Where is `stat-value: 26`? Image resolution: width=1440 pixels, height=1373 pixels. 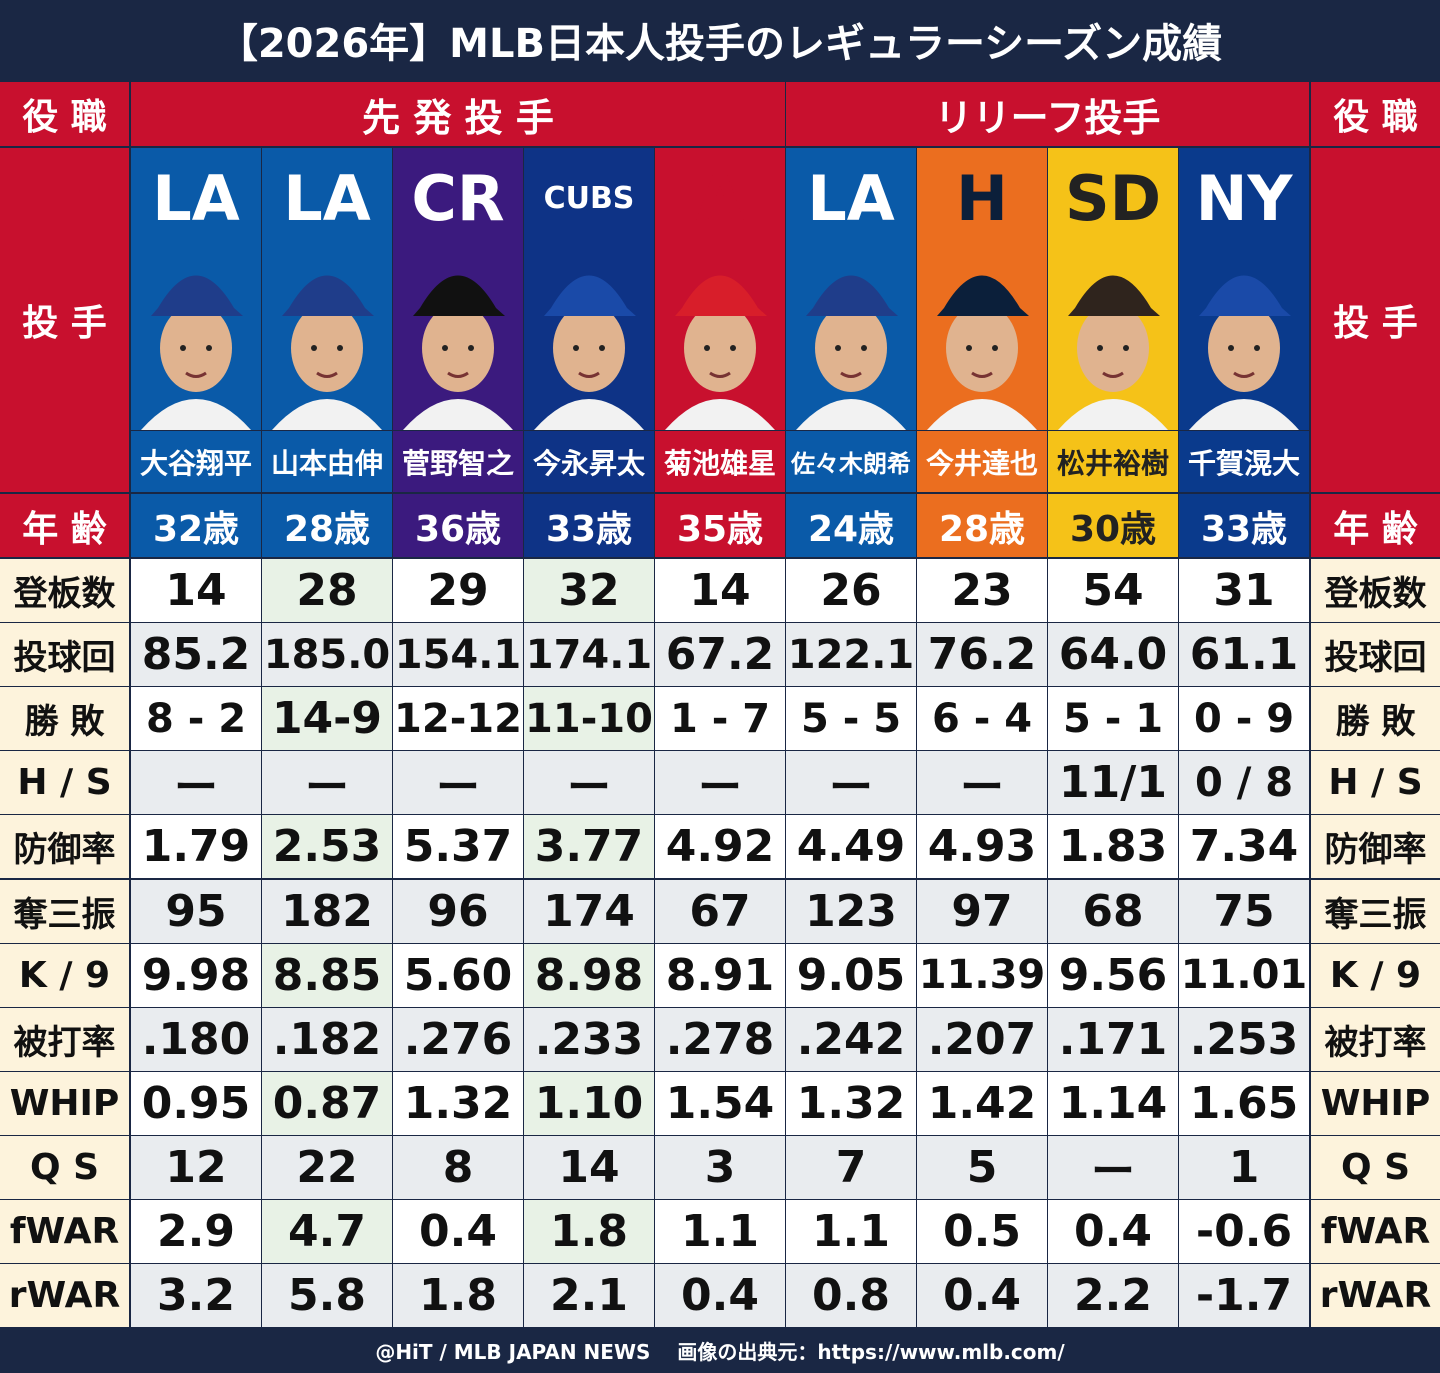
stat-value: 26 is located at coordinates (851, 590).